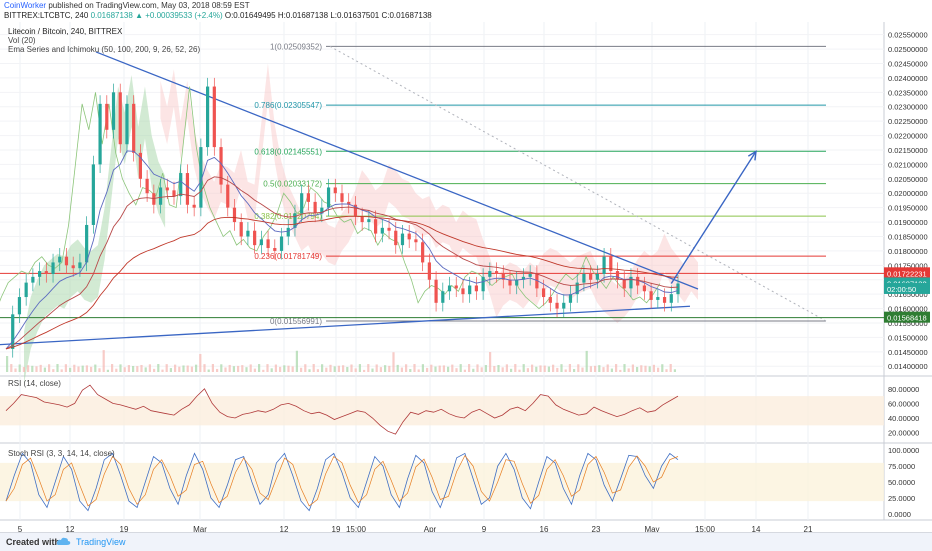 Image resolution: width=932 pixels, height=551 pixels. I want to click on fib-level-label: 0.236(0.01781749), so click(288, 256).